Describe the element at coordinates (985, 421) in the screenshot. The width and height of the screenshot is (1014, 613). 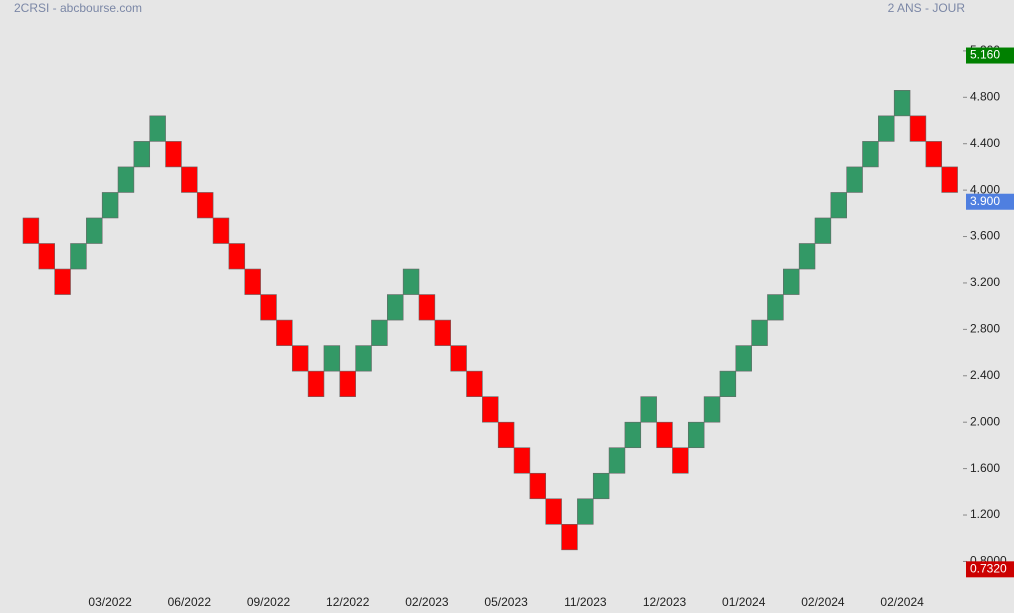
I see `y-tick-label: 2.000` at that location.